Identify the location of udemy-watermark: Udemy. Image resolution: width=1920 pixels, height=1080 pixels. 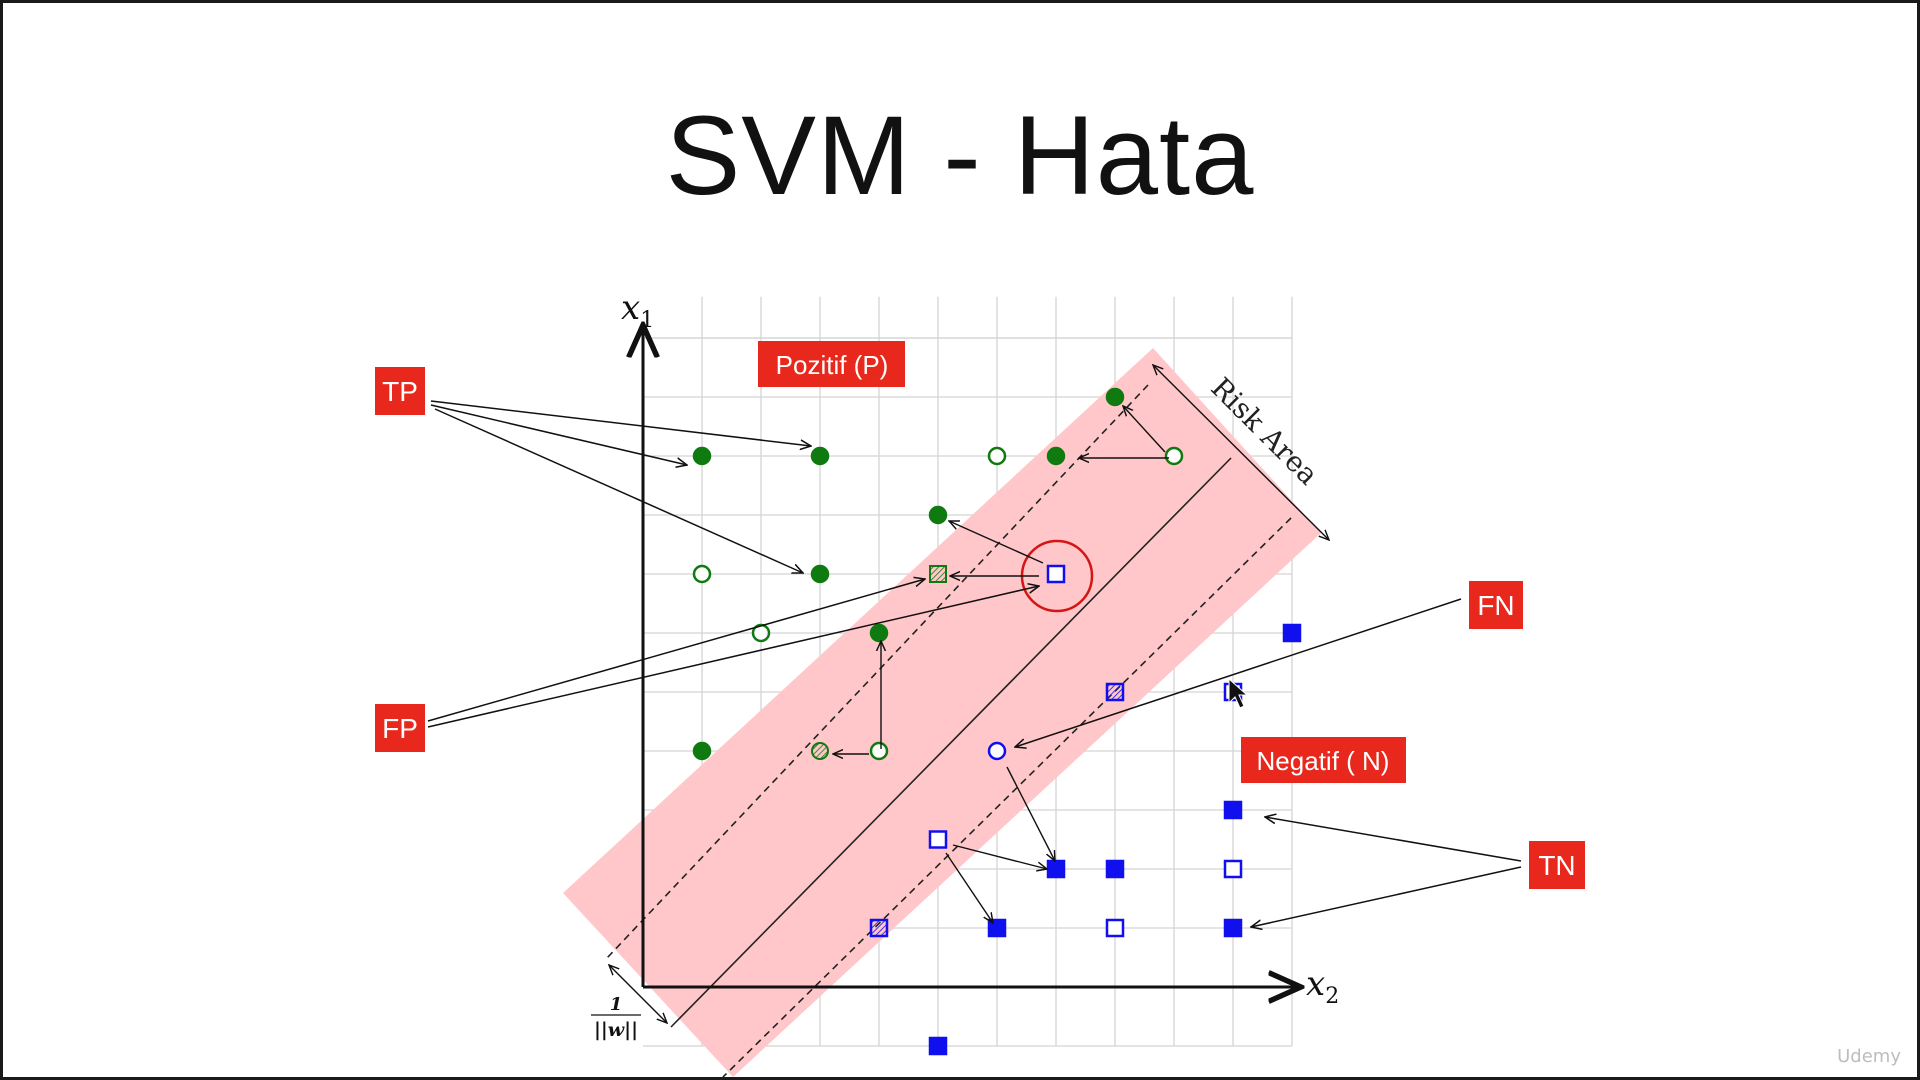
(1869, 1056).